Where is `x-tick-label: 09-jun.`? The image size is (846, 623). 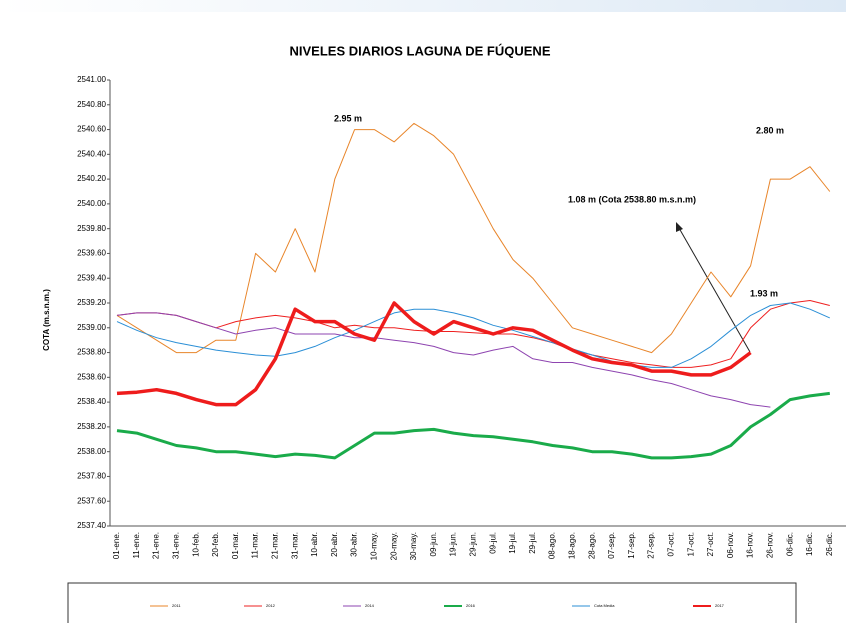 x-tick-label: 09-jun. is located at coordinates (433, 544).